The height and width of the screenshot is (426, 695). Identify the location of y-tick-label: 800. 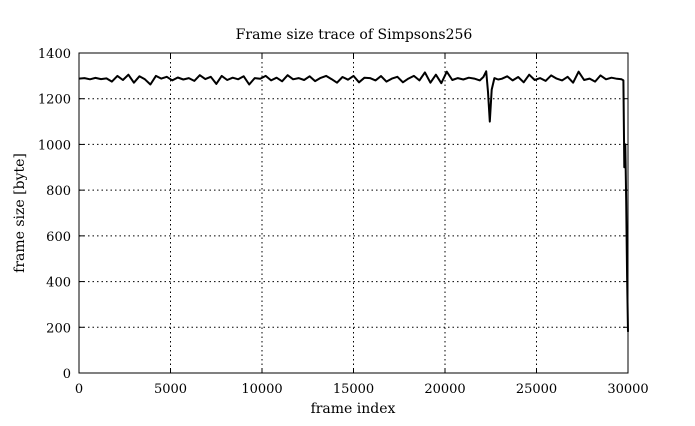
(58, 191).